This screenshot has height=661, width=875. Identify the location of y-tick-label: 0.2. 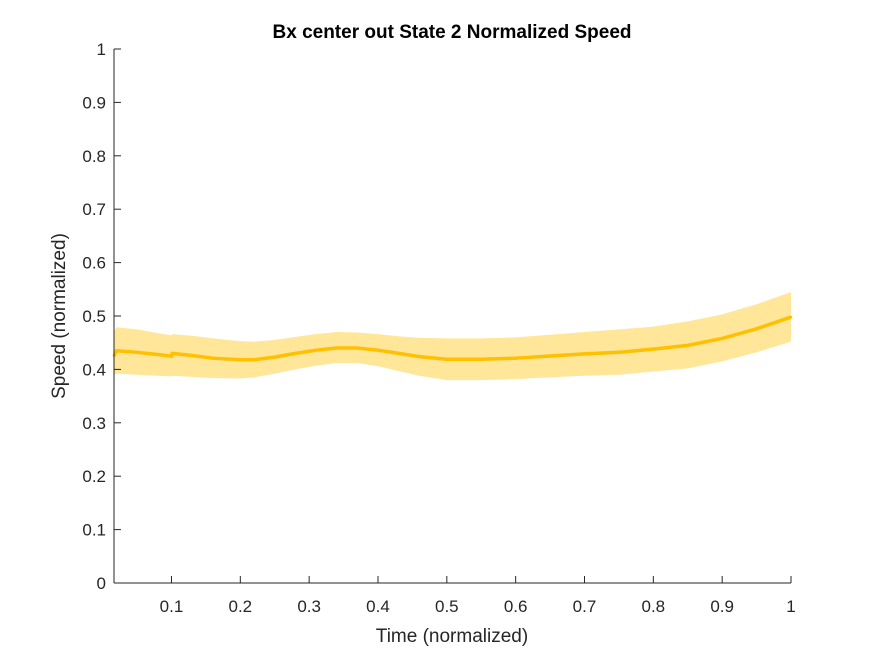
(94, 476).